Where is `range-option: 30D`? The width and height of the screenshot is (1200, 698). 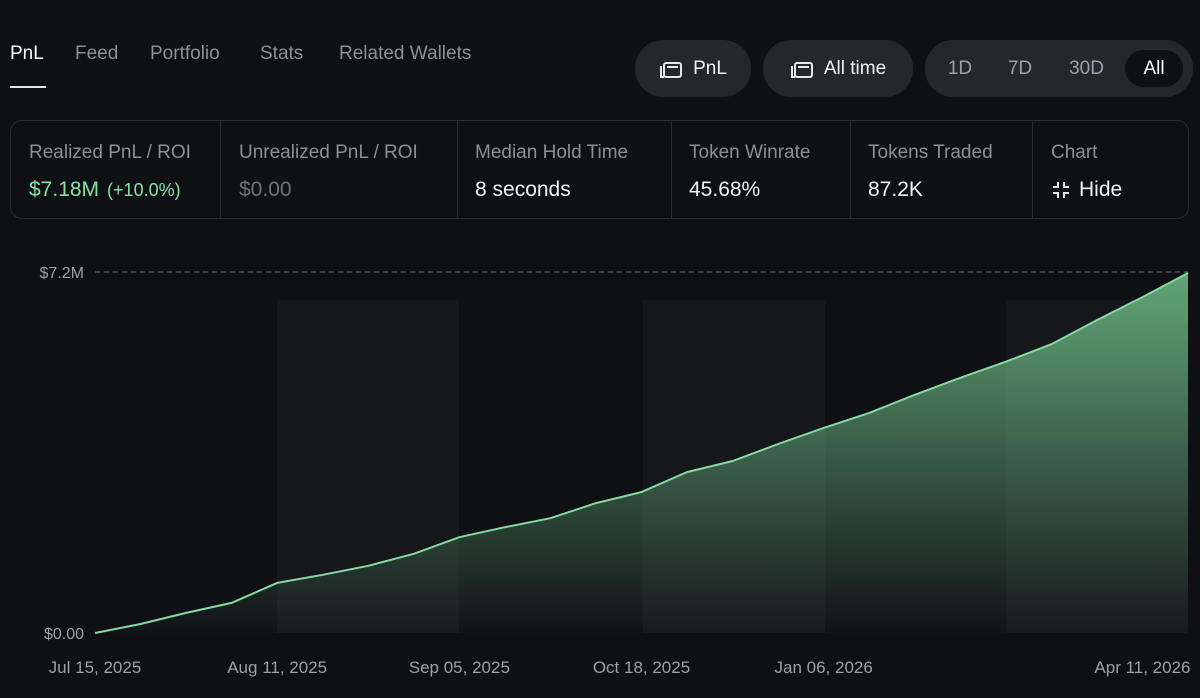 range-option: 30D is located at coordinates (1086, 68).